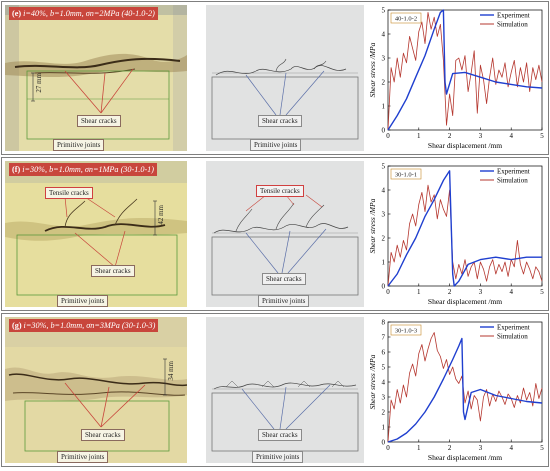  What do you see at coordinates (39, 83) in the screenshot?
I see `spacing-label-e: 27 mm` at bounding box center [39, 83].